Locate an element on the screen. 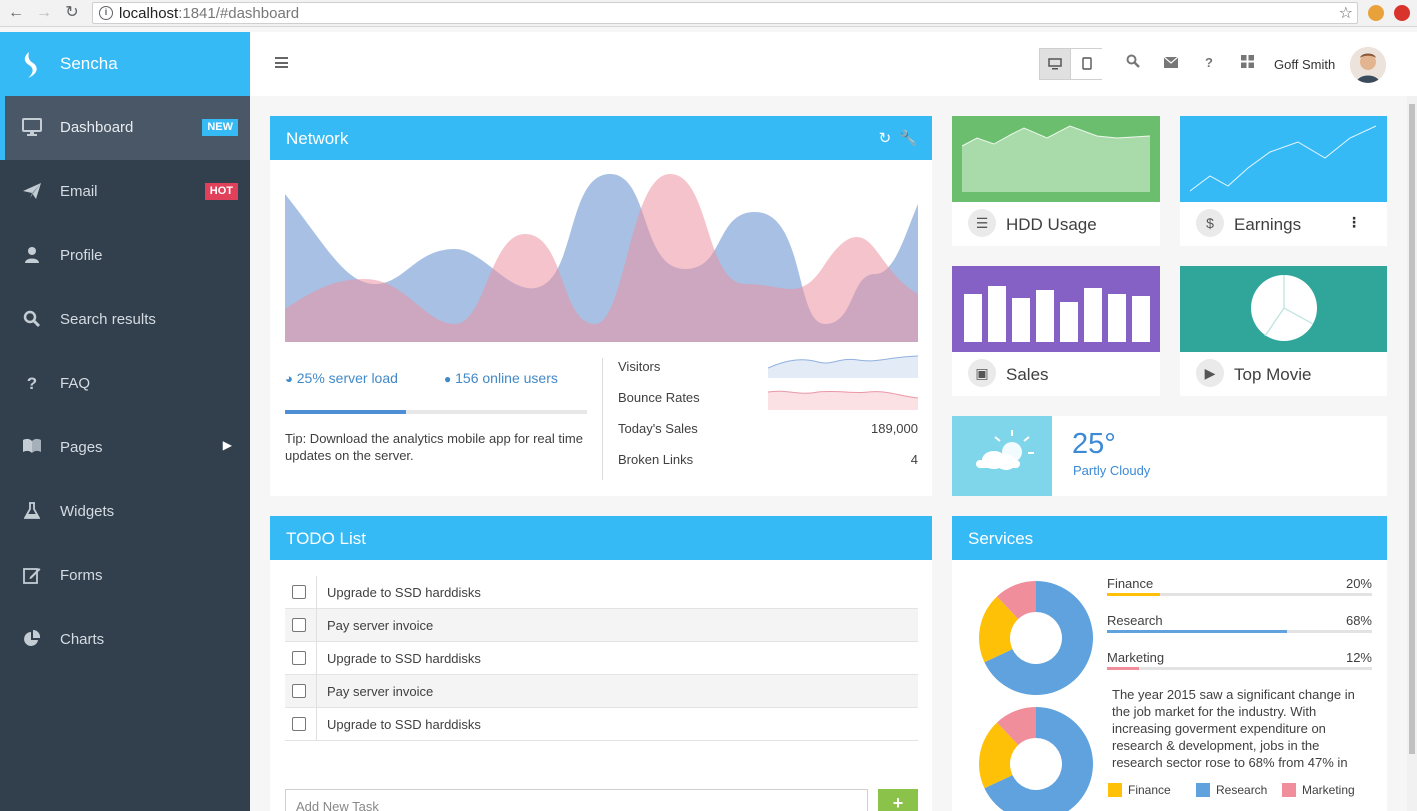 The image size is (1417, 811). bookmark-star-icon: ☆ is located at coordinates (1345, 13).